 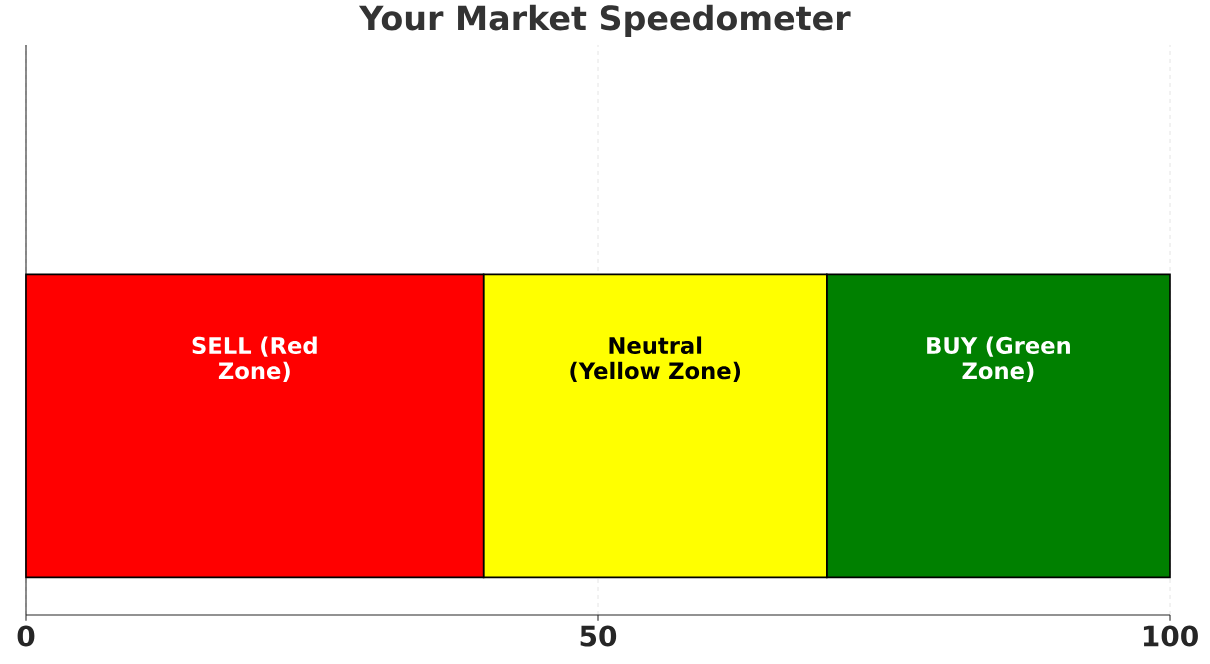 What do you see at coordinates (598, 636) in the screenshot?
I see `x-tick-label: 50` at bounding box center [598, 636].